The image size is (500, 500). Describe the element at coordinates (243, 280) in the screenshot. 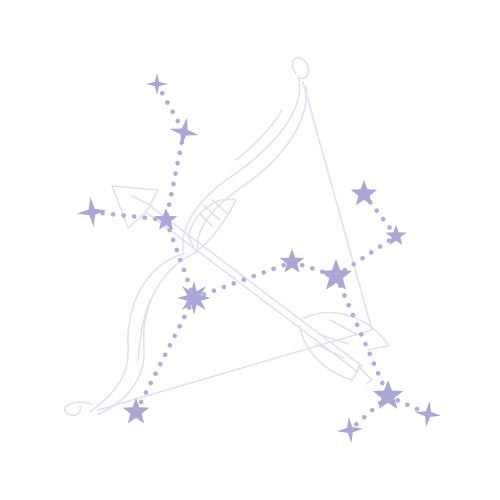

I see `line-center-to-mid` at that location.